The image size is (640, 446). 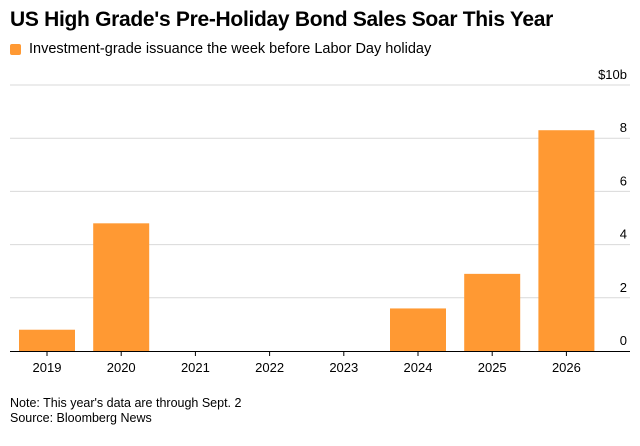 What do you see at coordinates (269, 367) in the screenshot?
I see `x-tick-label: 2022` at bounding box center [269, 367].